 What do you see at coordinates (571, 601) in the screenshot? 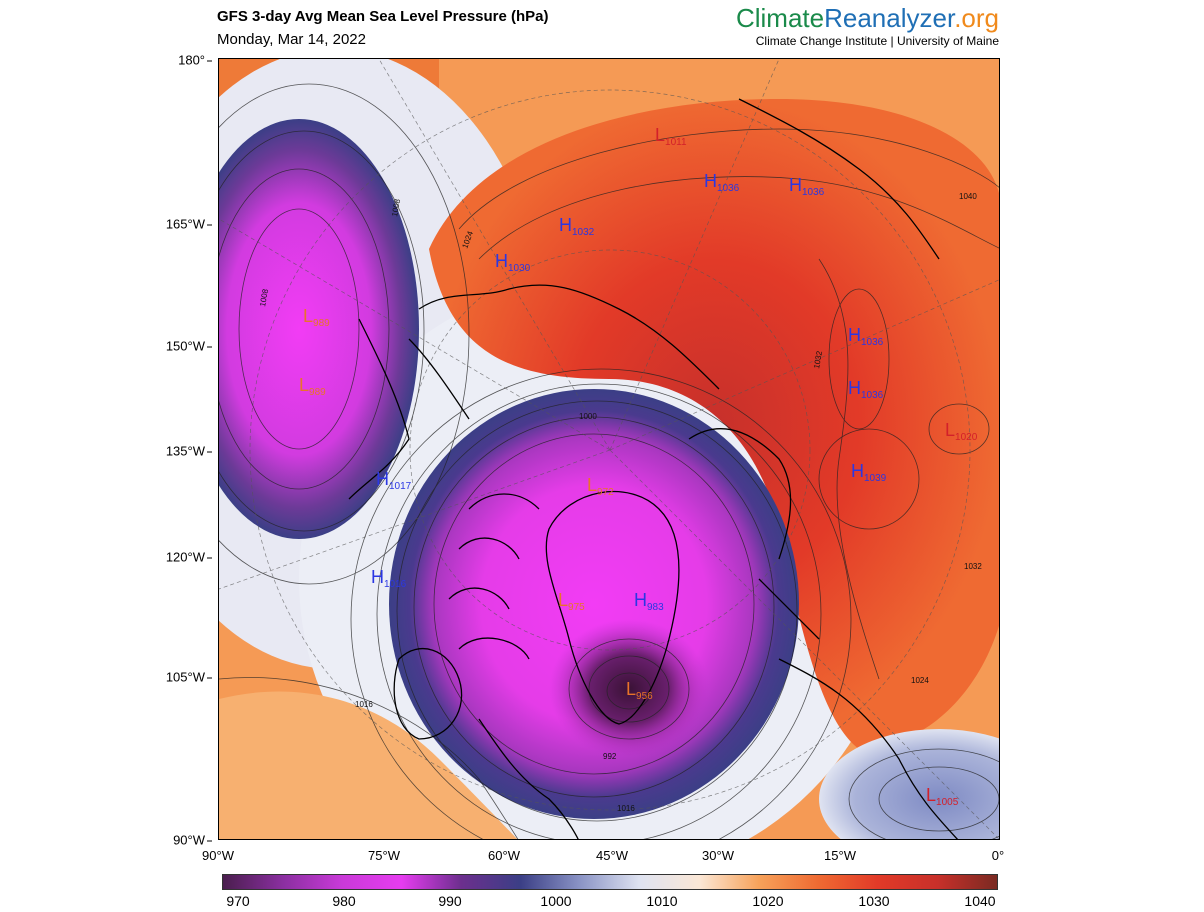
I see `pressure-center: L975` at bounding box center [571, 601].